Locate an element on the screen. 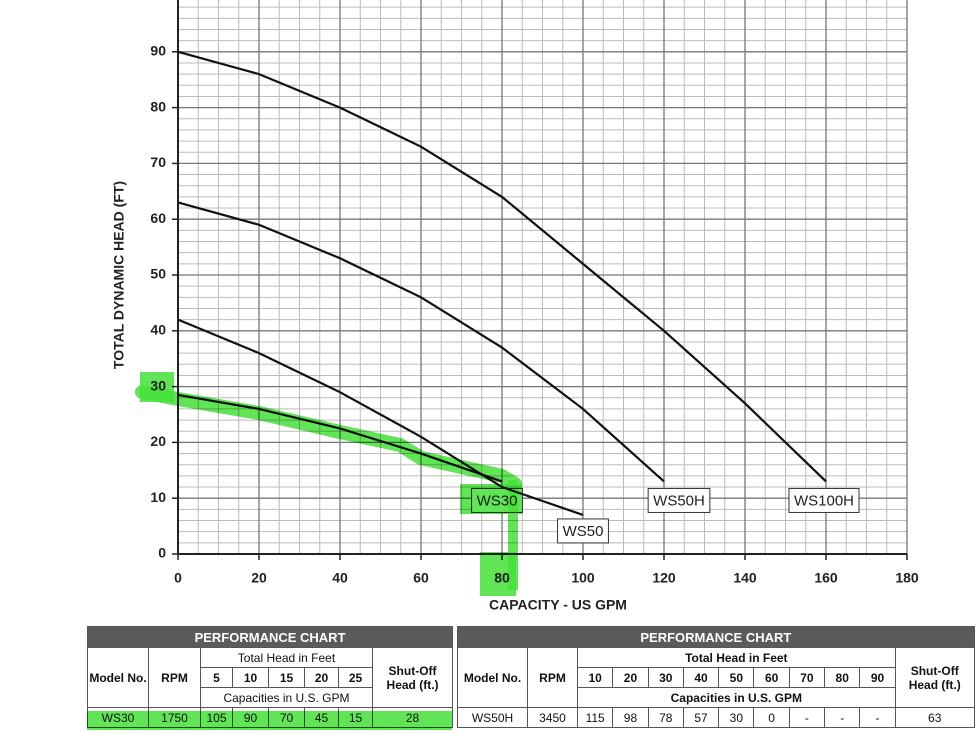 The width and height of the screenshot is (976, 732). table-cell: 45 is located at coordinates (321, 717).